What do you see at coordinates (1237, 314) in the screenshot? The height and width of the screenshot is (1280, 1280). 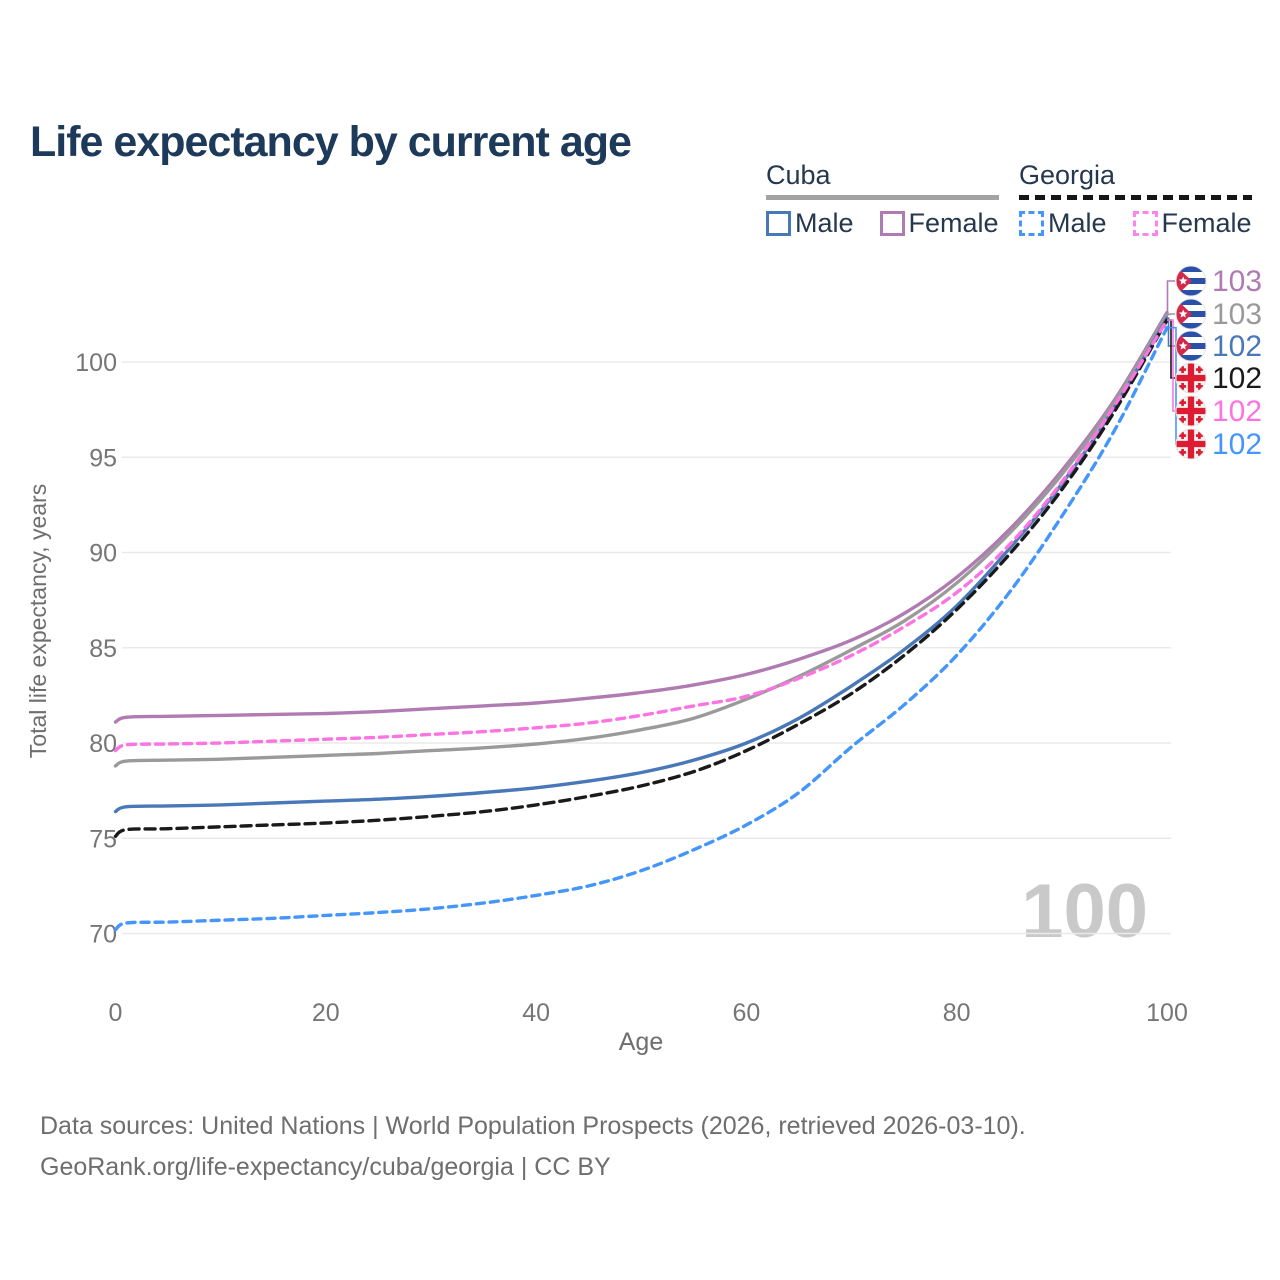 I see `end-value-label-cuba-all: 103` at bounding box center [1237, 314].